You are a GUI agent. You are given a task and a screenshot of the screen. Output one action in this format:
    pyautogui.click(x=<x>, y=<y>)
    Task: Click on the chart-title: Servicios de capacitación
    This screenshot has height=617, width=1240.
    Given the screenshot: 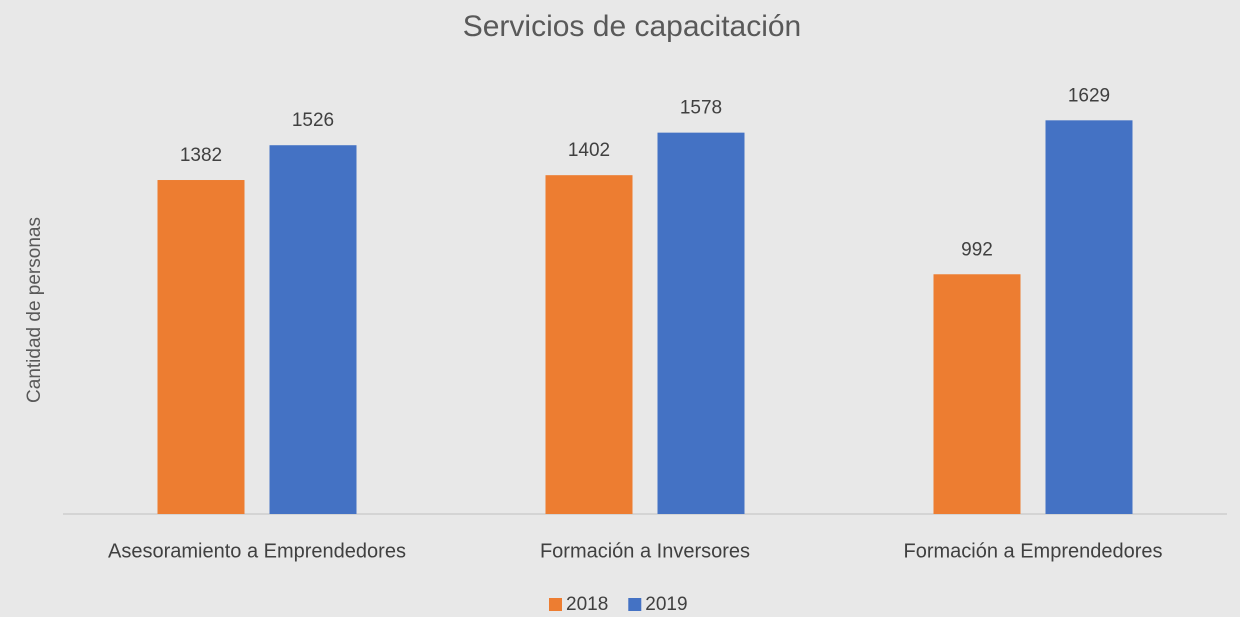 What is the action you would take?
    pyautogui.click(x=632, y=26)
    